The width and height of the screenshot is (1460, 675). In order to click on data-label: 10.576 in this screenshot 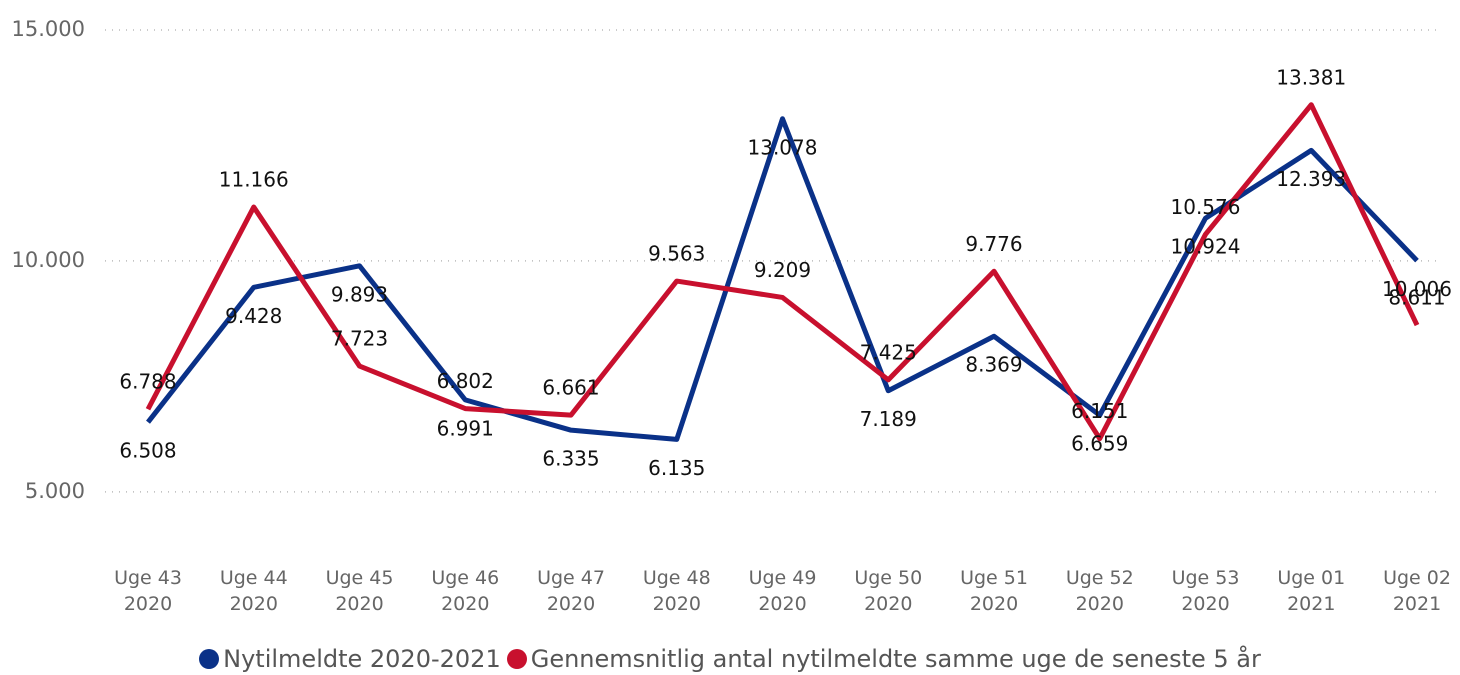, I will do `click(1206, 207)`.